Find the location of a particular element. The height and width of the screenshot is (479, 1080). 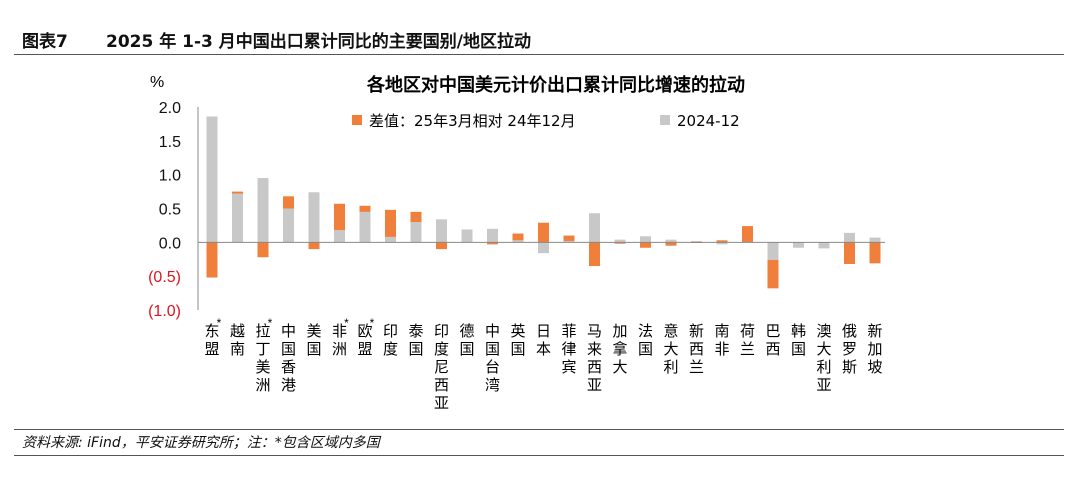

x-tick-label-char: 大 is located at coordinates (670, 349).